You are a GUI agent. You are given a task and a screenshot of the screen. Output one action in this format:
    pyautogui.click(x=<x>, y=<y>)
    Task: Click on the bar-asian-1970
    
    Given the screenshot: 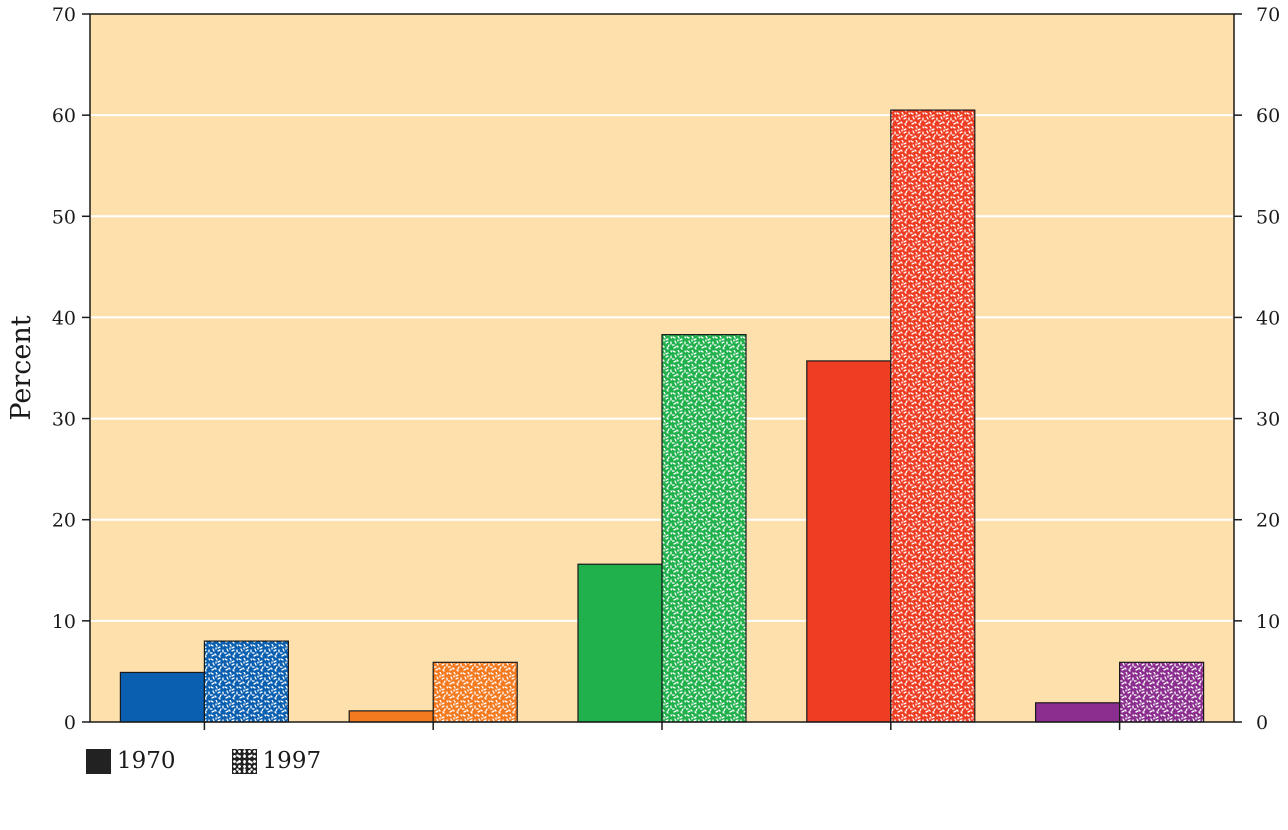 What is the action you would take?
    pyautogui.click(x=849, y=541)
    